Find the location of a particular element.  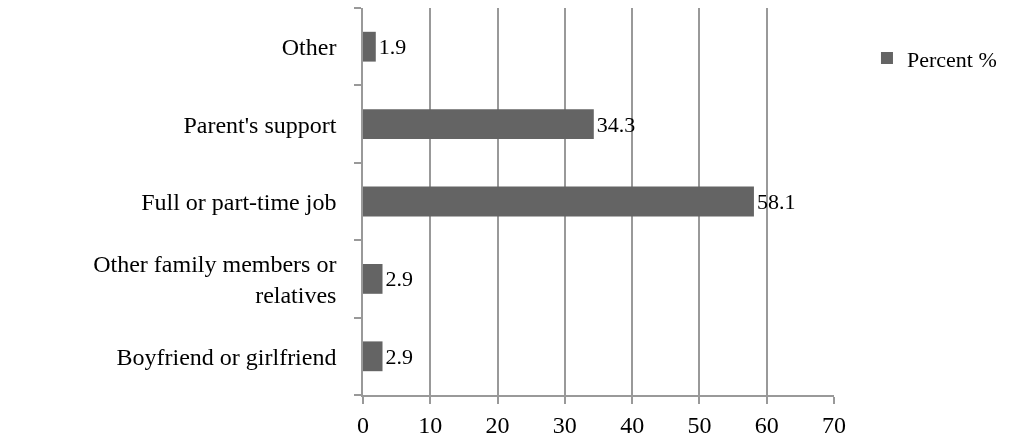

x-tick-label: 60 is located at coordinates (766, 424).